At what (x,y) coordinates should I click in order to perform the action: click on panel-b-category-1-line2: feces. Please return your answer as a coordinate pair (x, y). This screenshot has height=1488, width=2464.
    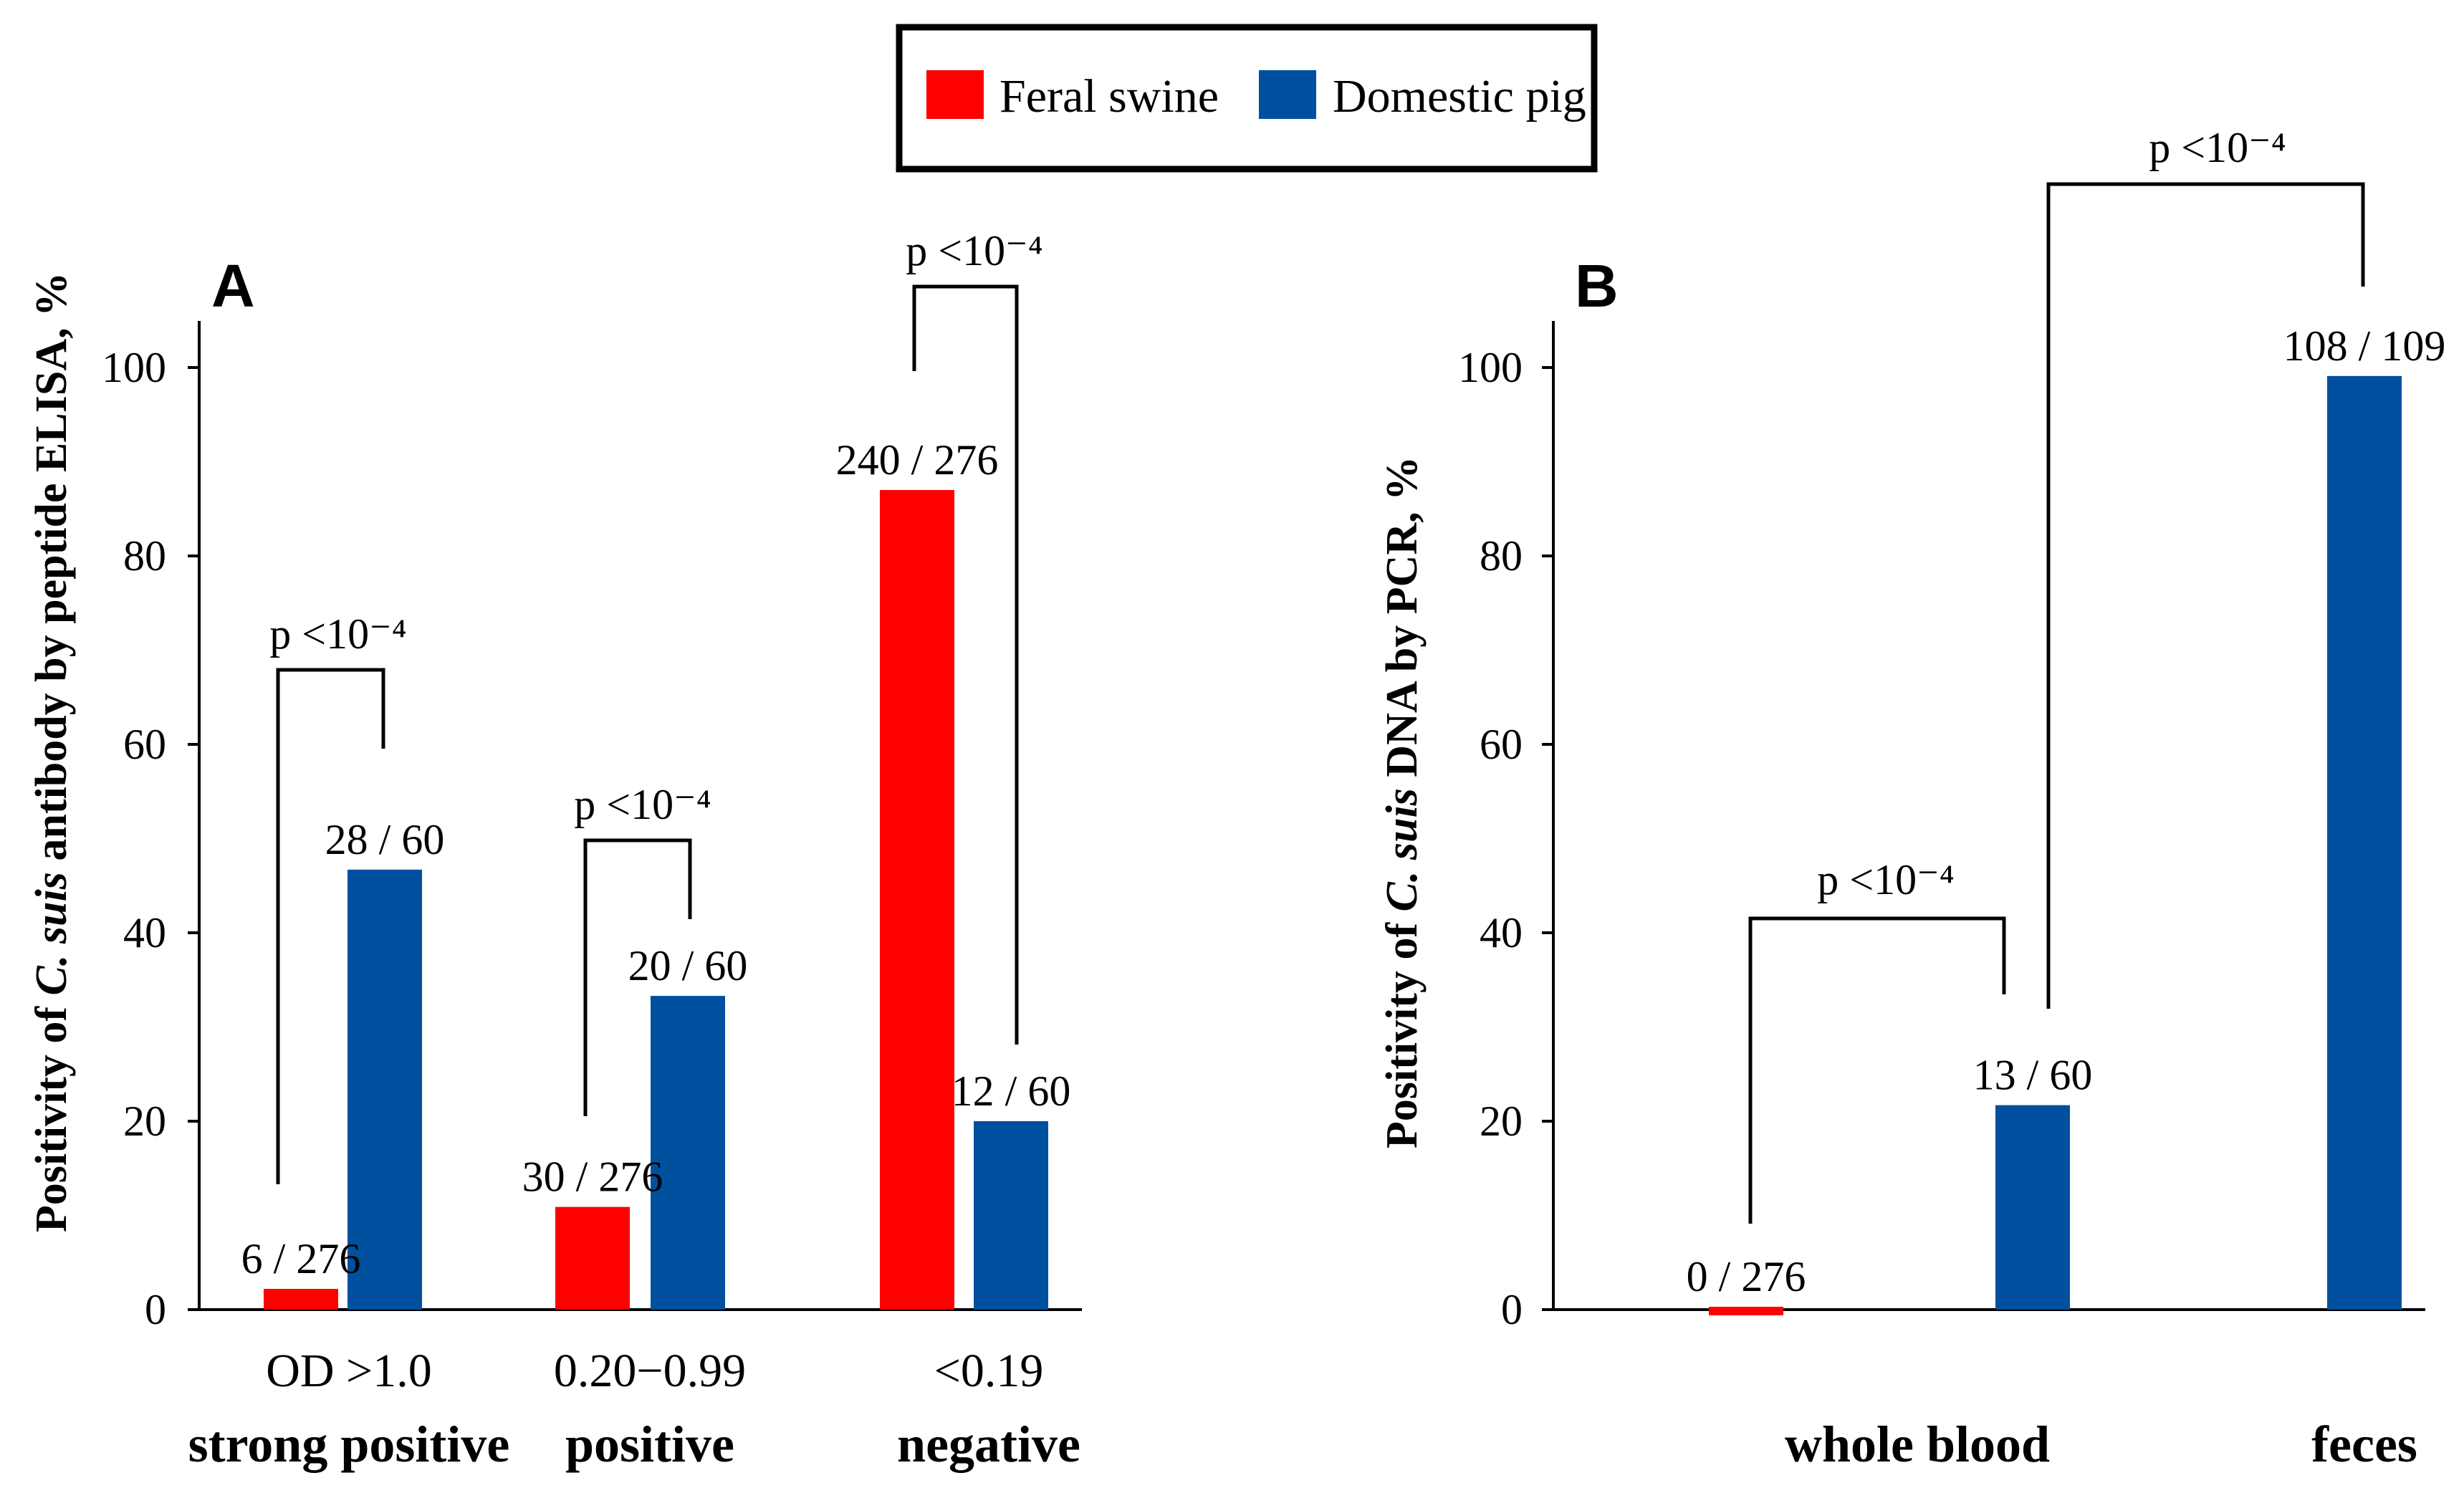
    Looking at the image, I should click on (2364, 1444).